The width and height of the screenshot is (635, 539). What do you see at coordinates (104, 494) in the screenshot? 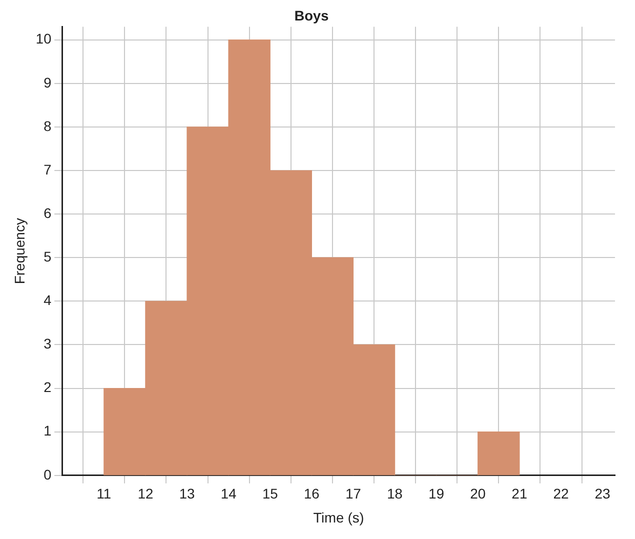
I see `x-tick-label: 11` at bounding box center [104, 494].